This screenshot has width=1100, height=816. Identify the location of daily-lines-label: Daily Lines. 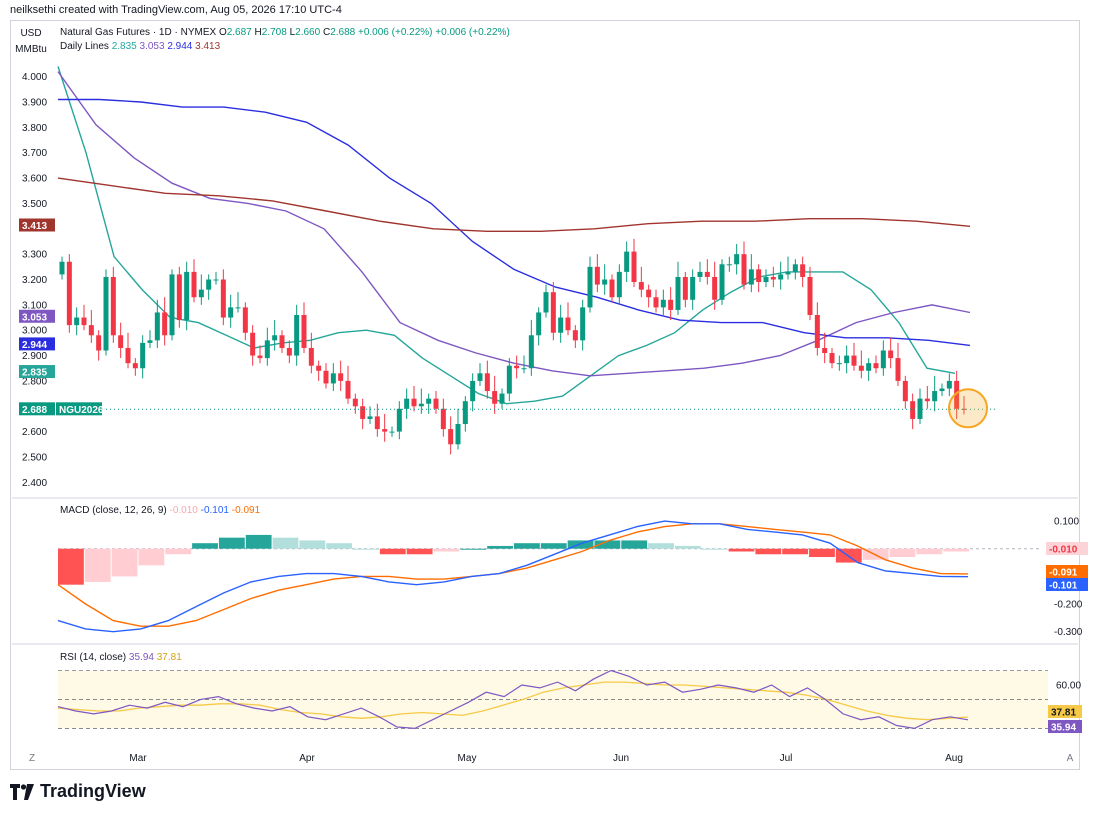
(84, 46).